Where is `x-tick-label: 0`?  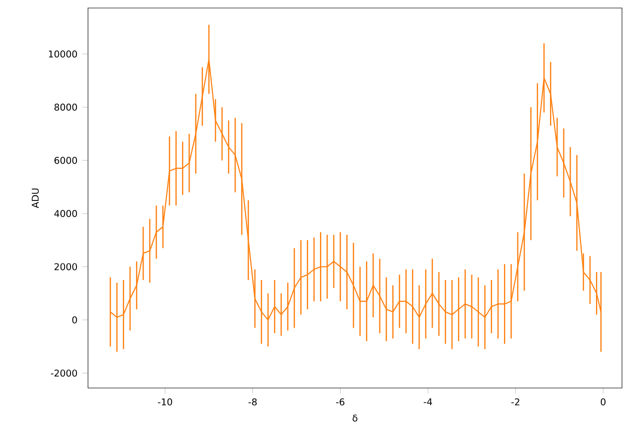 x-tick-label: 0 is located at coordinates (603, 402).